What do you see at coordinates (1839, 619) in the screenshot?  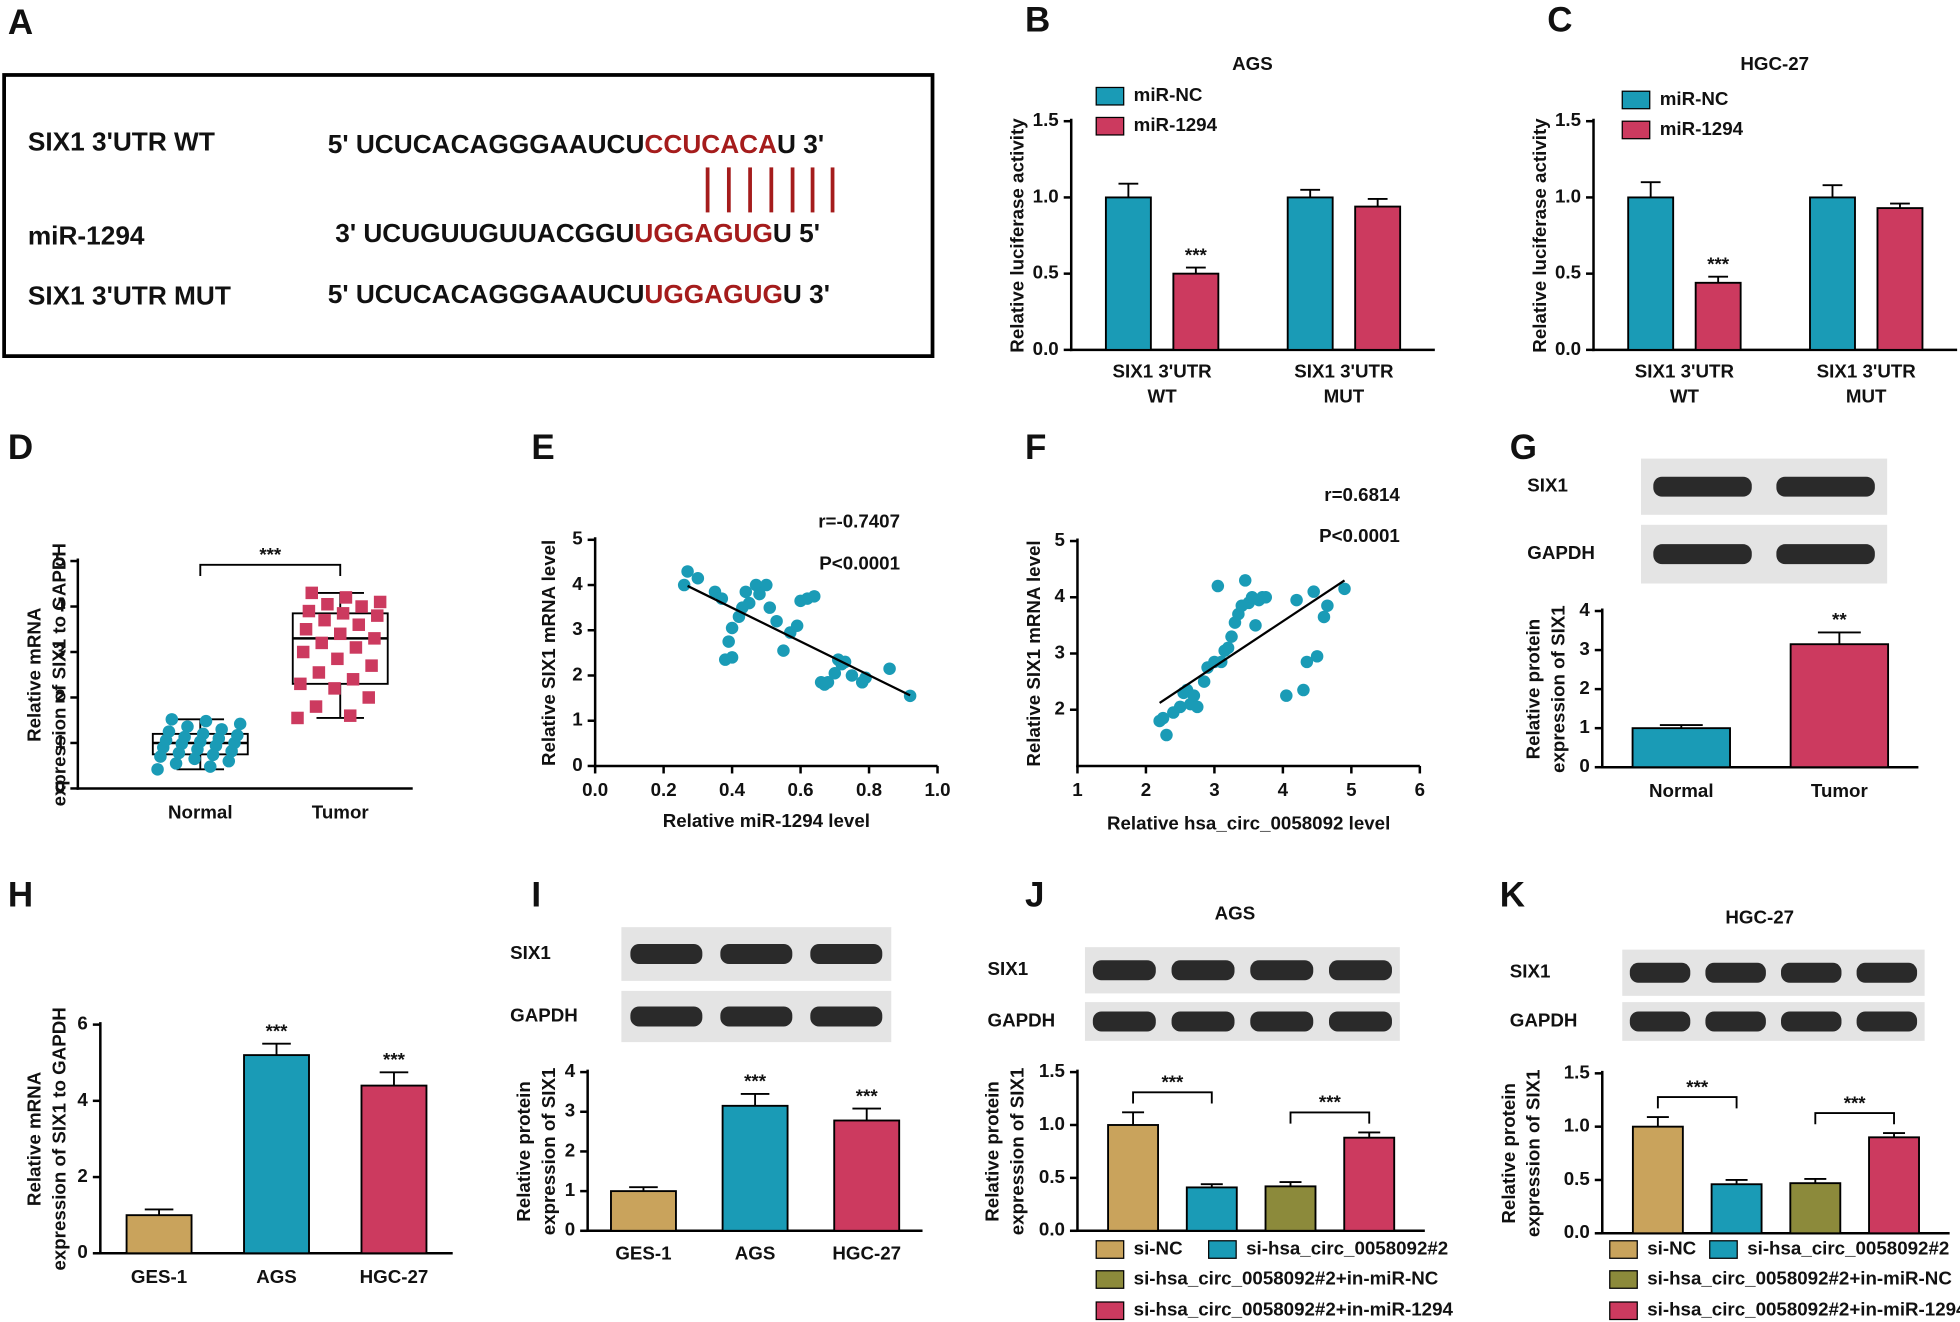 I see `significance-label: **` at bounding box center [1839, 619].